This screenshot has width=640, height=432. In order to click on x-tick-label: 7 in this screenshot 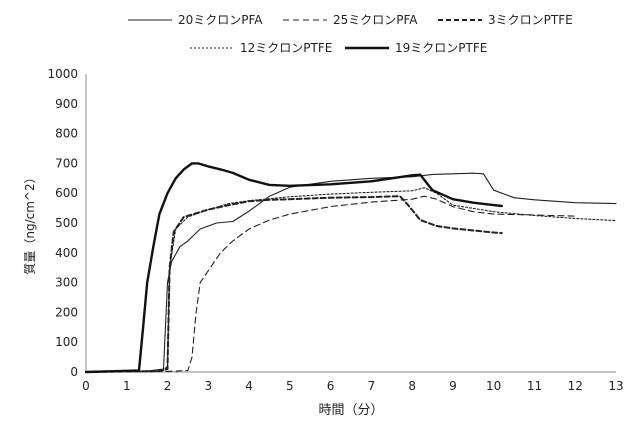, I will do `click(372, 386)`.